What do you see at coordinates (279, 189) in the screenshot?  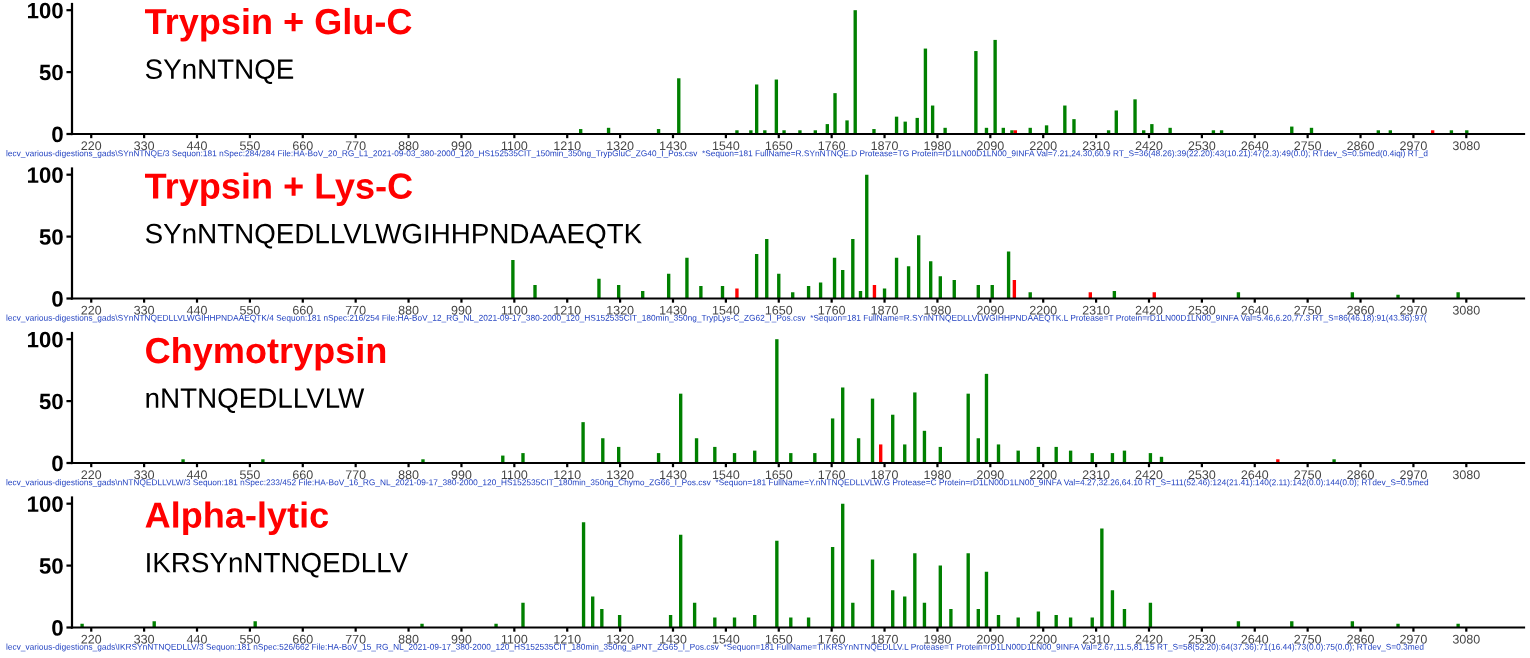 I see `chart-title: Trypsin + Lys-C` at bounding box center [279, 189].